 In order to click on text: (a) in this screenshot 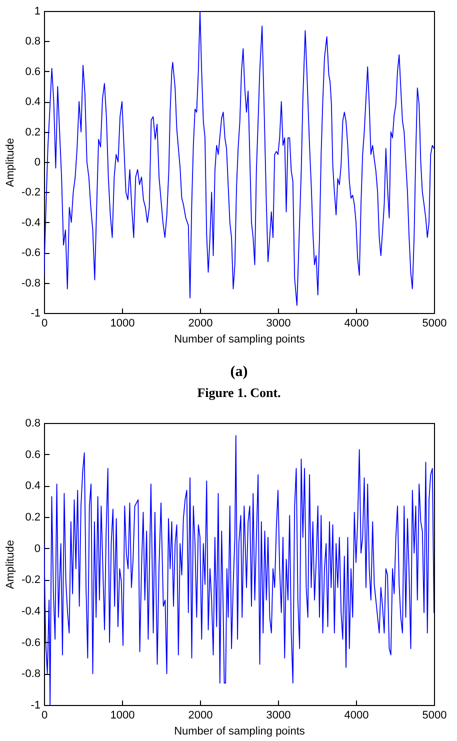, I will do `click(239, 372)`.